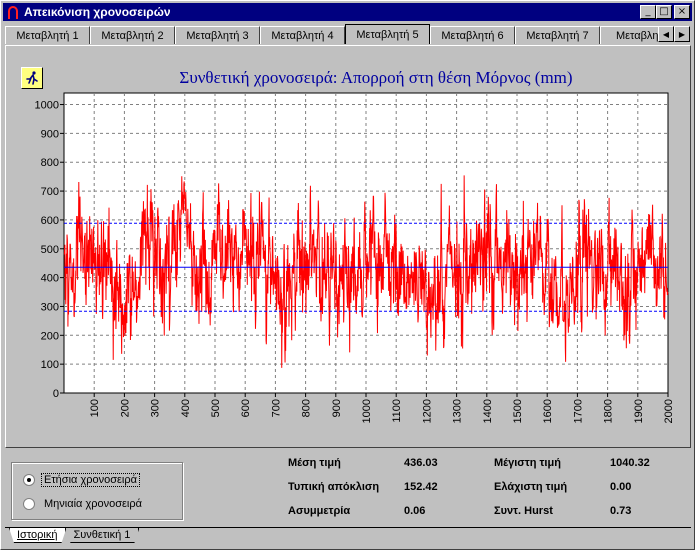  I want to click on tab-scroll-right-icon: ▶, so click(682, 34).